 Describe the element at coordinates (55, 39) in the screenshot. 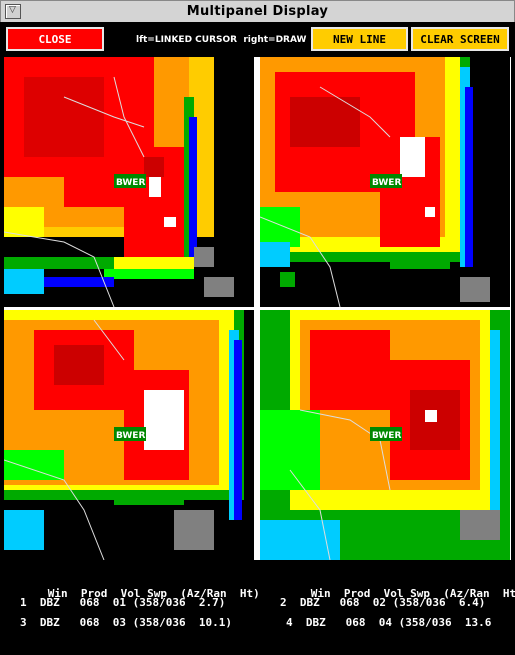

I see `close-button: CLOSE` at that location.